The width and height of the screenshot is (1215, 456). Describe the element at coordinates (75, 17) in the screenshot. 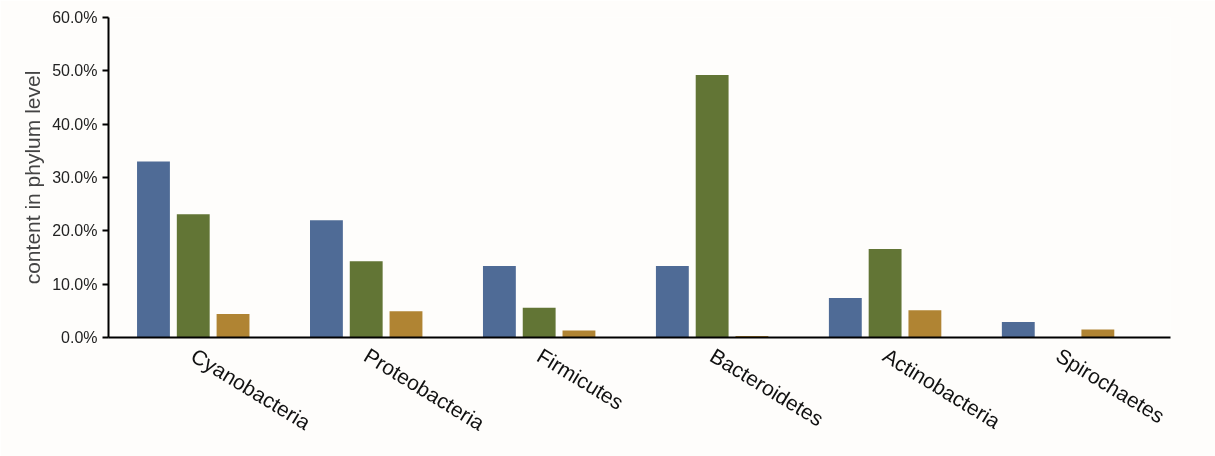

I see `y-tick-label: 60.0%` at that location.